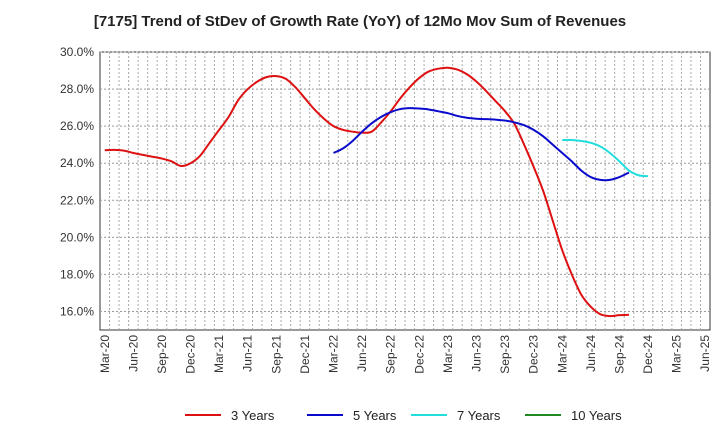 Image resolution: width=720 pixels, height=440 pixels. Describe the element at coordinates (419, 354) in the screenshot. I see `x-tick-label: Dec-22` at that location.